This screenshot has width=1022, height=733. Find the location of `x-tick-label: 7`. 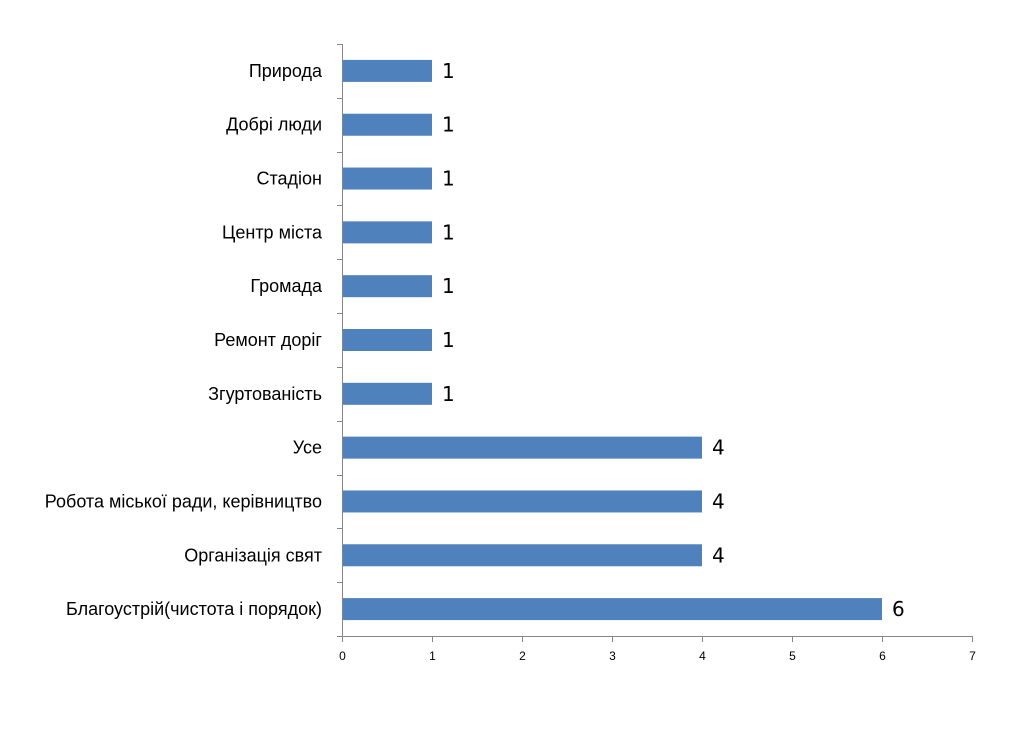

x-tick-label: 7 is located at coordinates (972, 656).